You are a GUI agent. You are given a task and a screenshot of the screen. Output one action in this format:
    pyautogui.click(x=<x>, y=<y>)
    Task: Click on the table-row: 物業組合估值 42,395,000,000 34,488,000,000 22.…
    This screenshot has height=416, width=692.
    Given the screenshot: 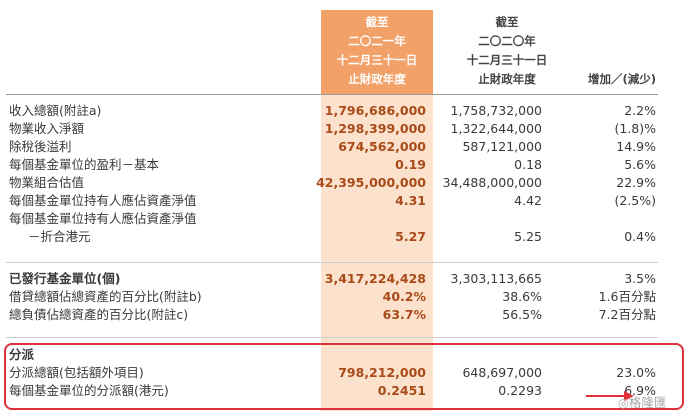 What is the action you would take?
    pyautogui.click(x=346, y=183)
    